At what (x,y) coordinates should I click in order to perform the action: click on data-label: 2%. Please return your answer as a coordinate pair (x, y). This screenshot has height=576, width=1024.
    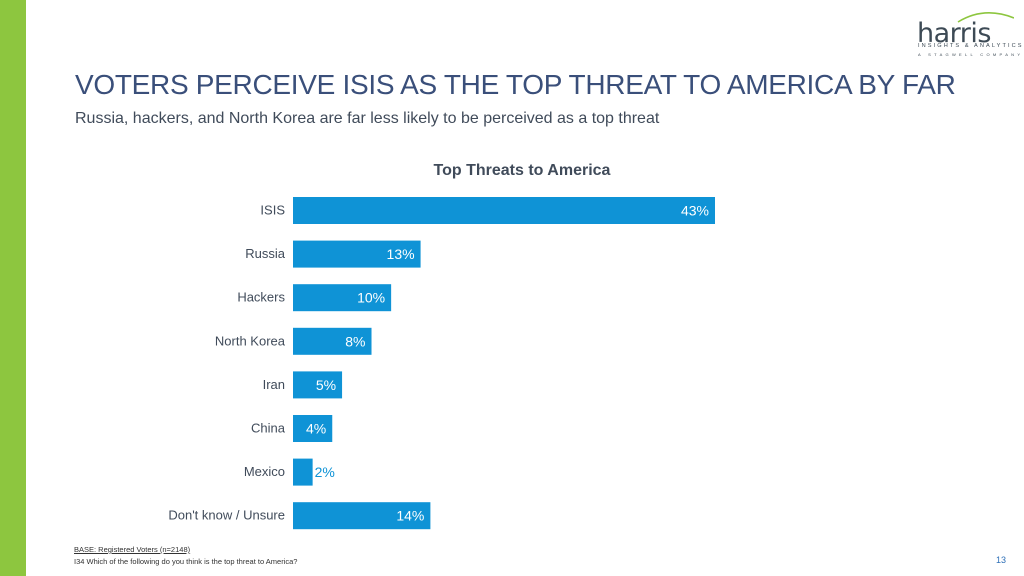
    Looking at the image, I should click on (325, 472).